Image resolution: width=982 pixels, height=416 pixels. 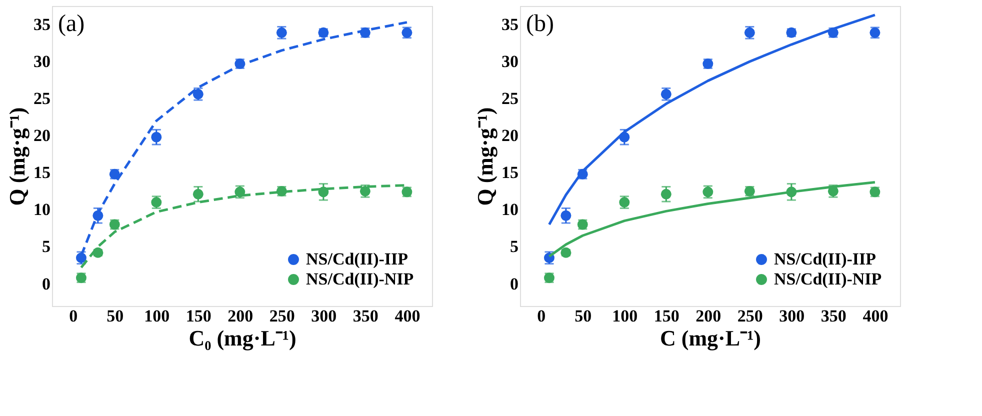 What do you see at coordinates (242, 338) in the screenshot?
I see `x-axis-title: C₀ (mg·L⁻¹)` at bounding box center [242, 338].